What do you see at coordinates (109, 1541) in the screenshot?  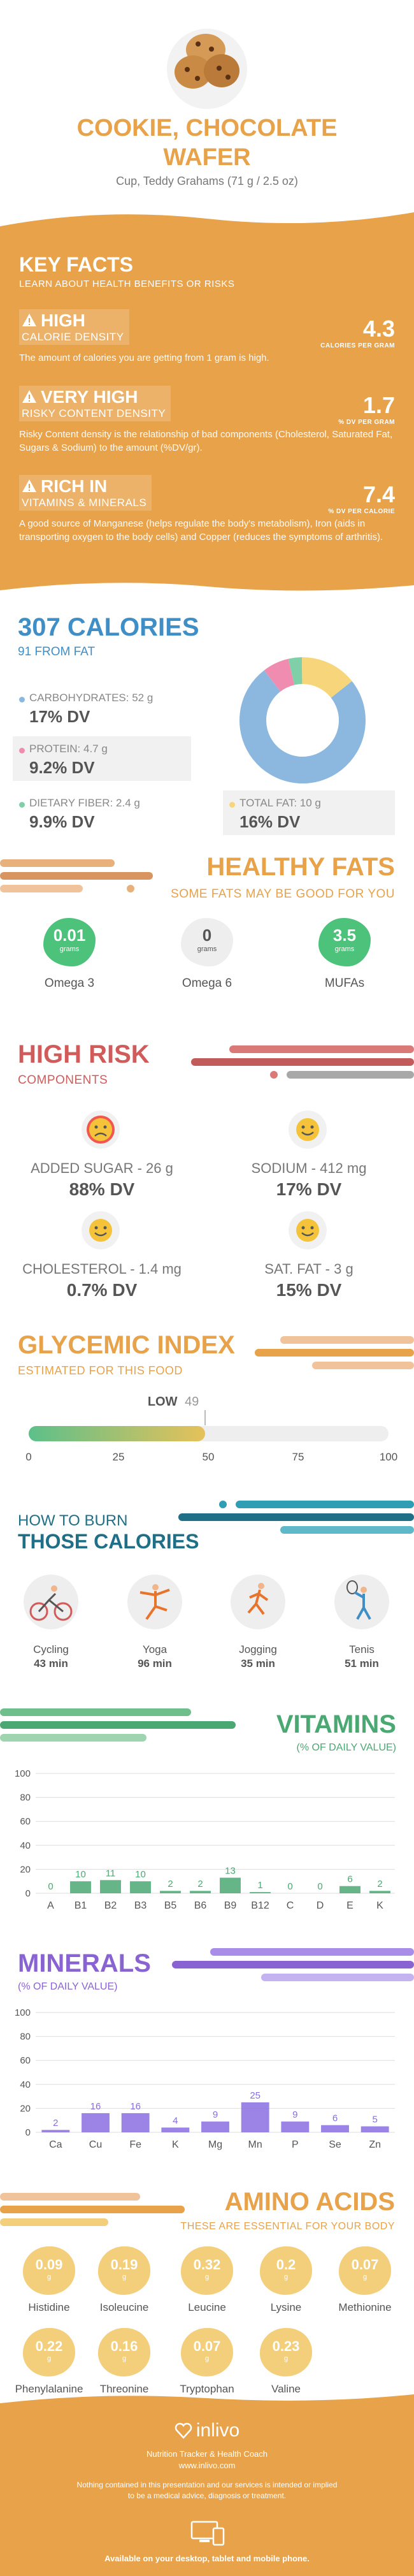 I see `burn-title-line2: THOSE CALORIES` at bounding box center [109, 1541].